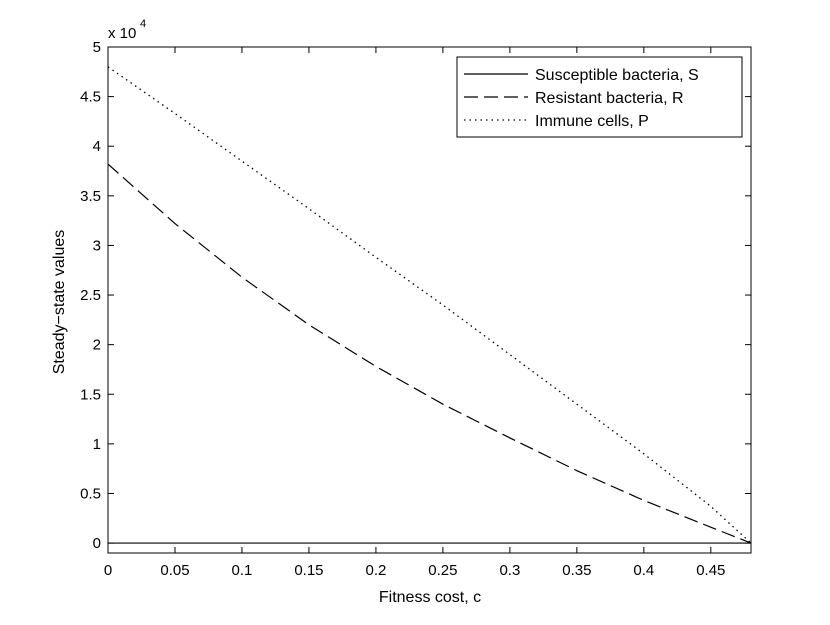 The height and width of the screenshot is (625, 830). Describe the element at coordinates (143, 24) in the screenshot. I see `y-multiplier-exponent: 4` at that location.